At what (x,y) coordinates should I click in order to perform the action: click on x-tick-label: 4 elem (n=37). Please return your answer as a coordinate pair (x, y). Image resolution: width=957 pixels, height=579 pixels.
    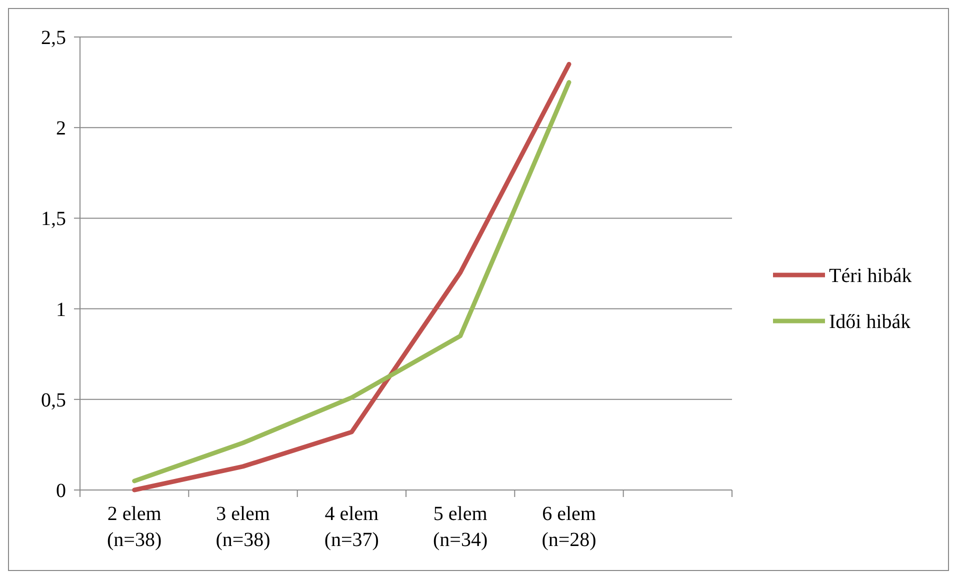
    Looking at the image, I should click on (352, 527).